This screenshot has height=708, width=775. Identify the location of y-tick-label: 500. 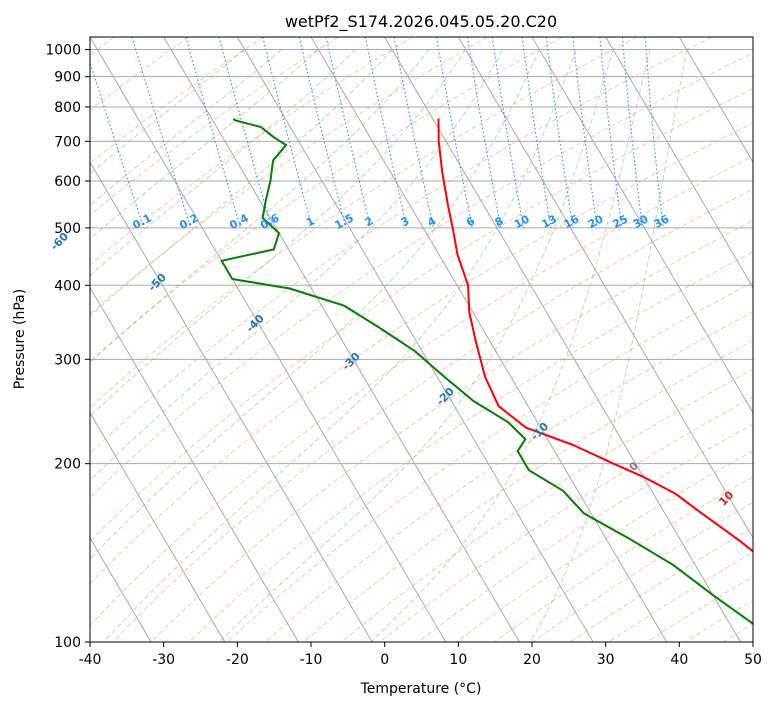
(67, 229).